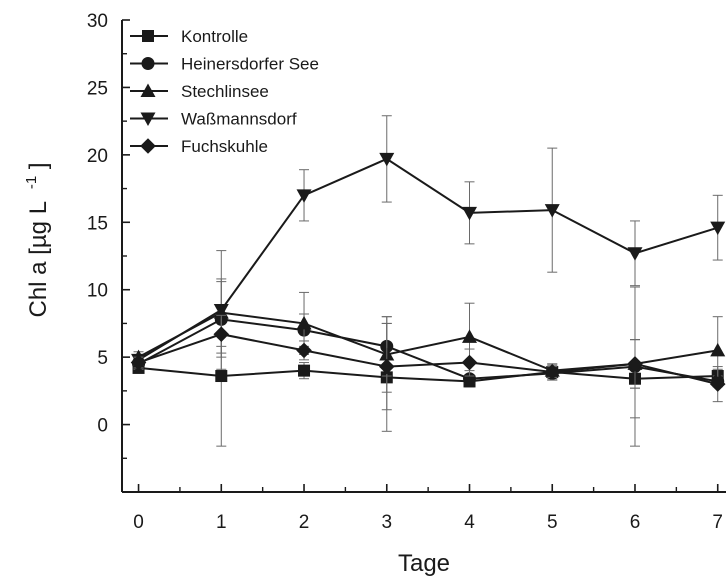 The height and width of the screenshot is (581, 726). Describe the element at coordinates (148, 63) in the screenshot. I see `legend-marker-circle` at that location.